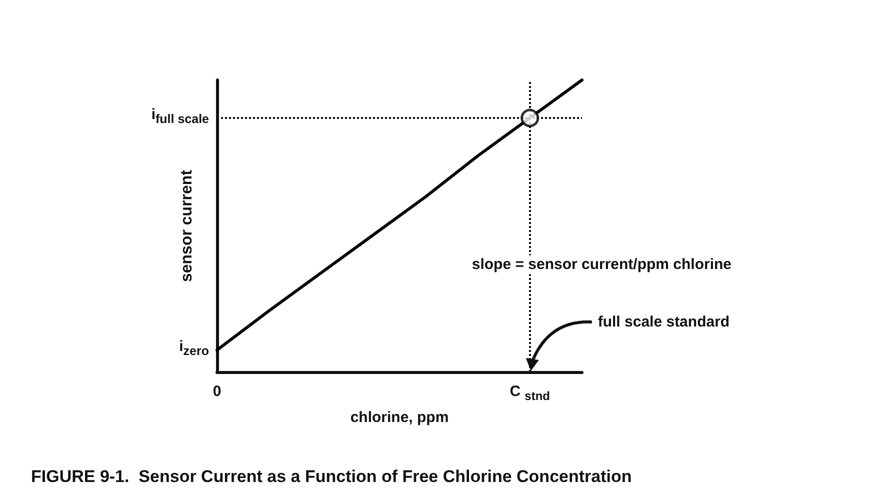  Describe the element at coordinates (187, 225) in the screenshot. I see `y-axis-title: sensor current` at that location.